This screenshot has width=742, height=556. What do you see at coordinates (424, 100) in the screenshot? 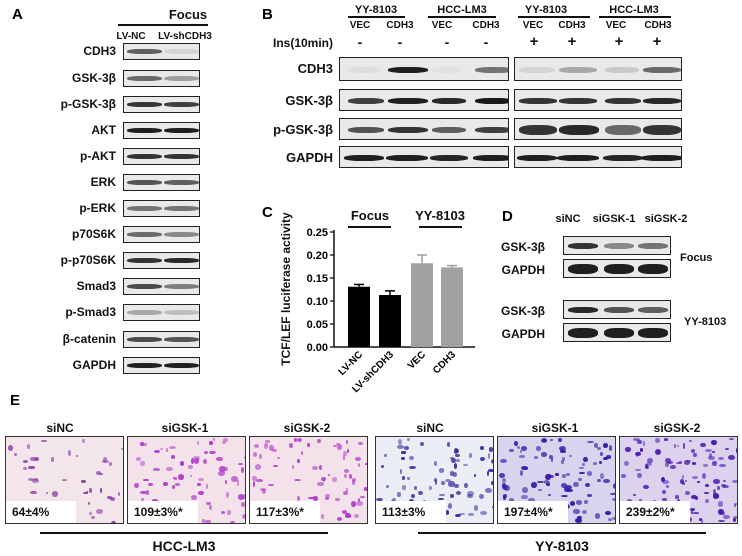
I see `panel-b-blot-untreated` at bounding box center [424, 100].